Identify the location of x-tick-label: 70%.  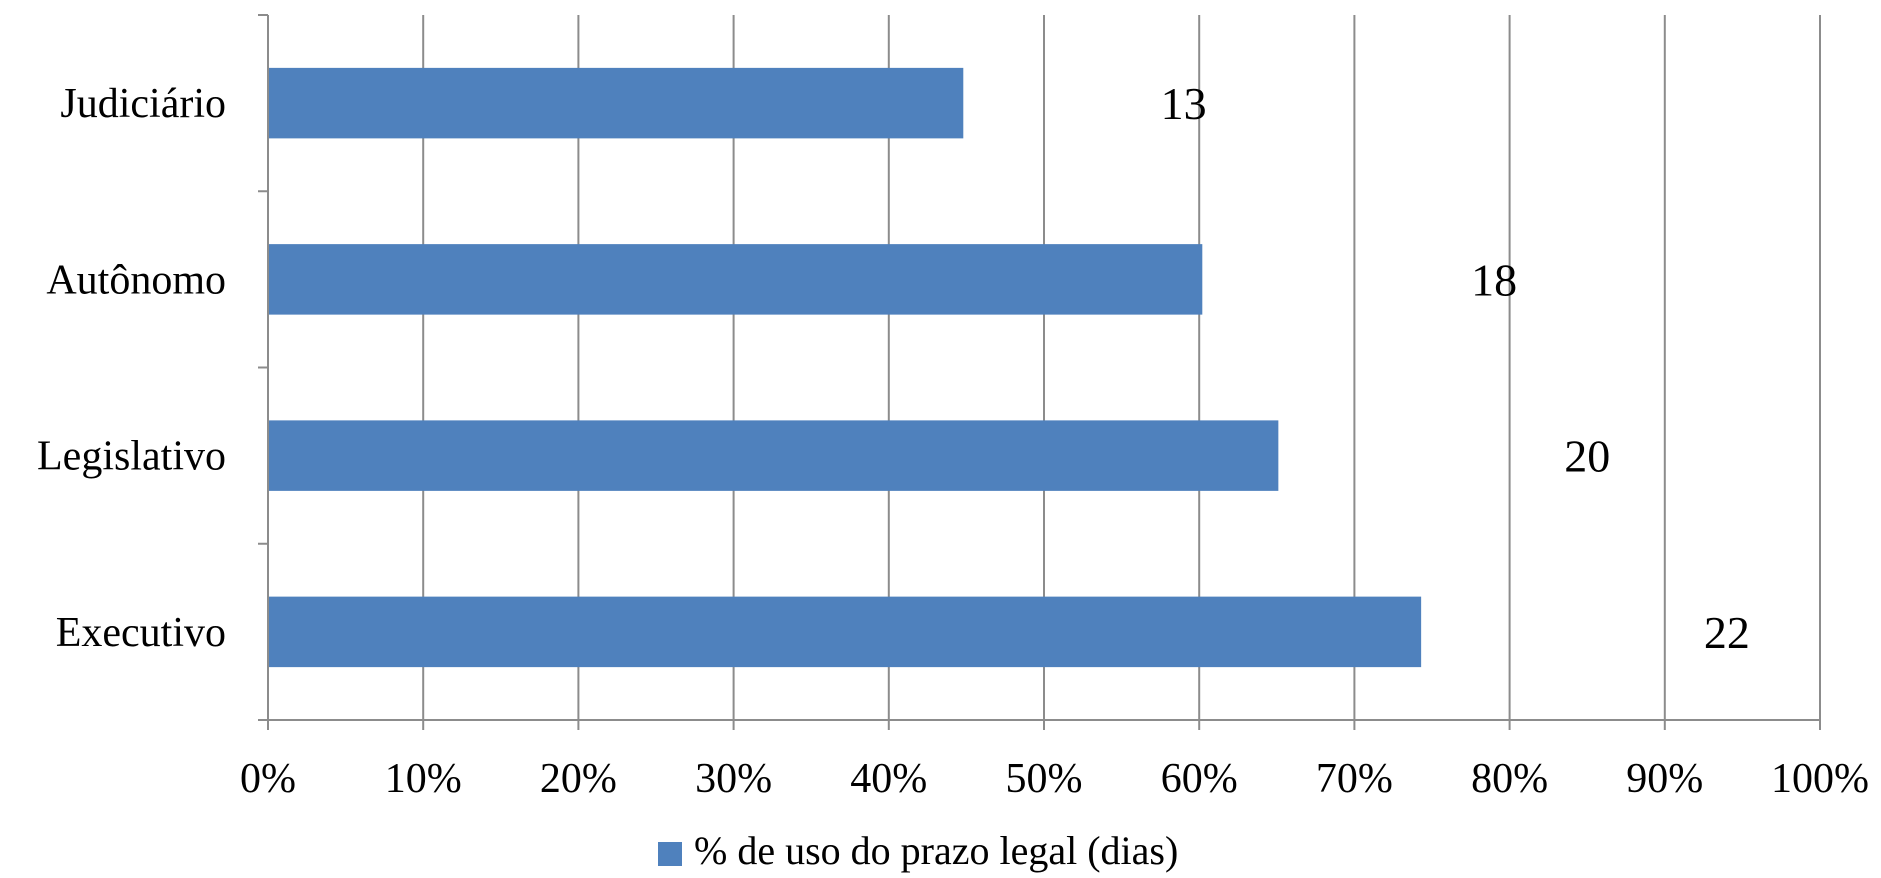
(1354, 779).